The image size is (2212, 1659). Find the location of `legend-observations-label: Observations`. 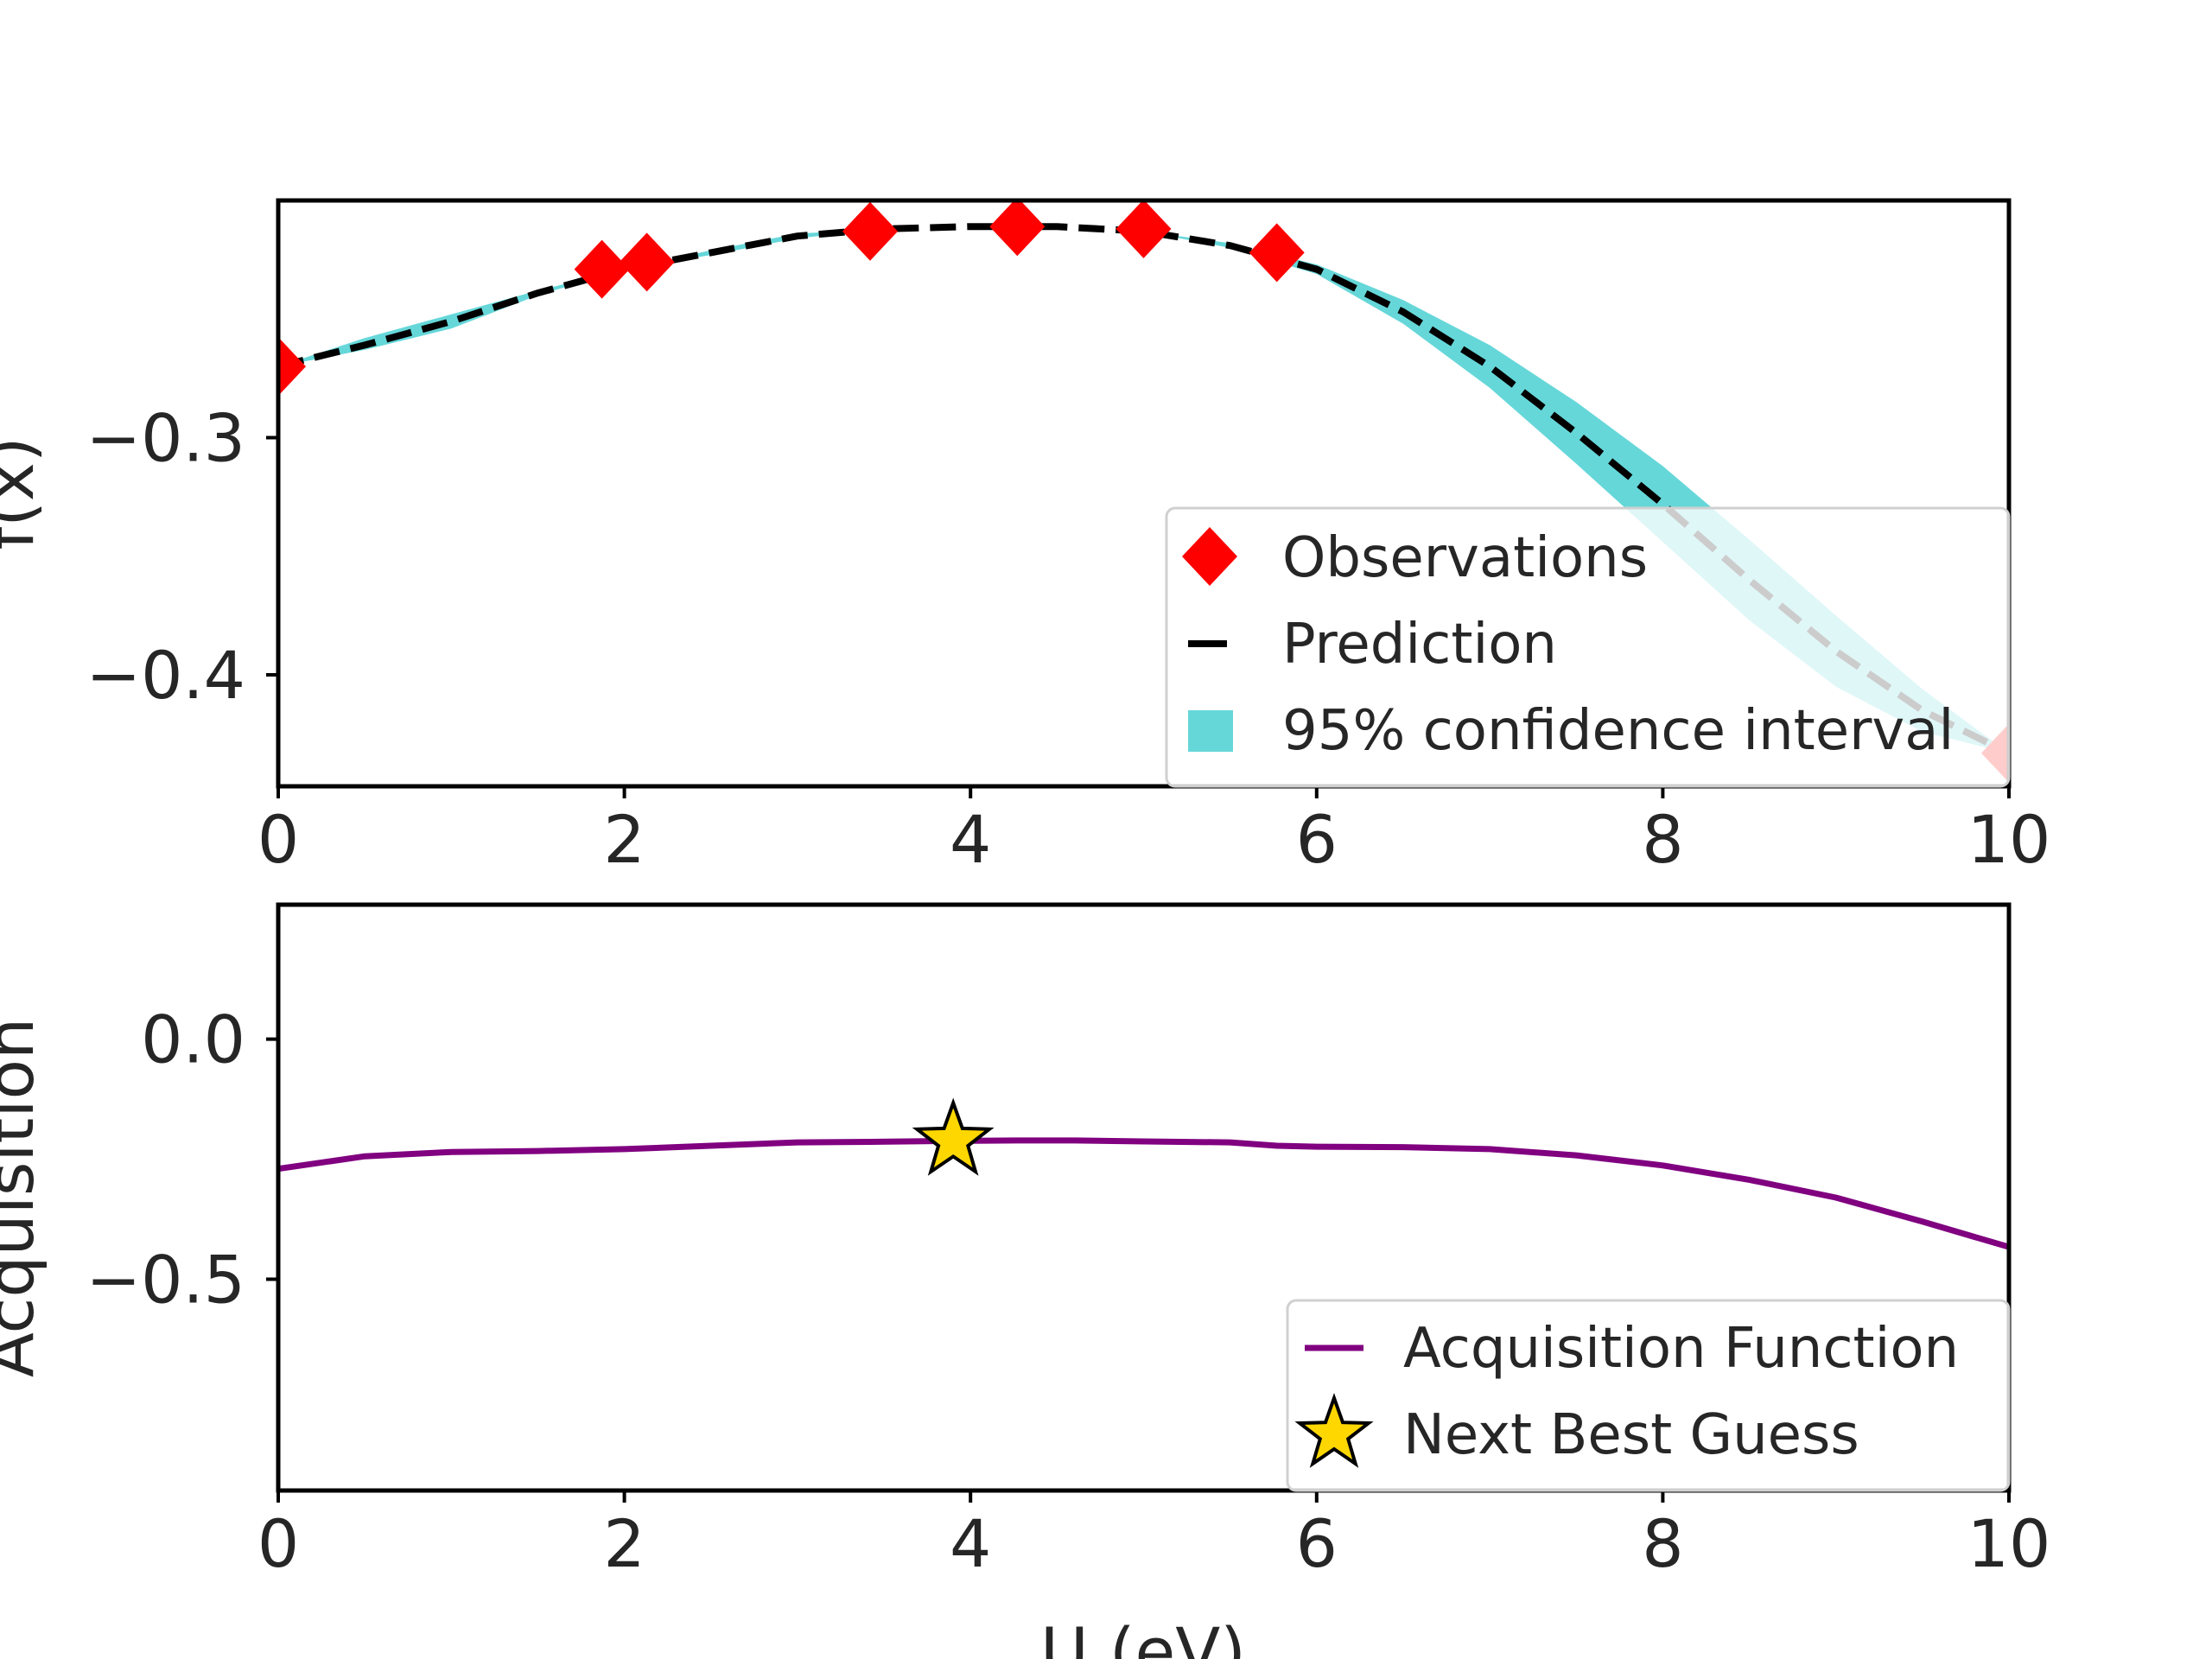

legend-observations-label: Observations is located at coordinates (1465, 558).